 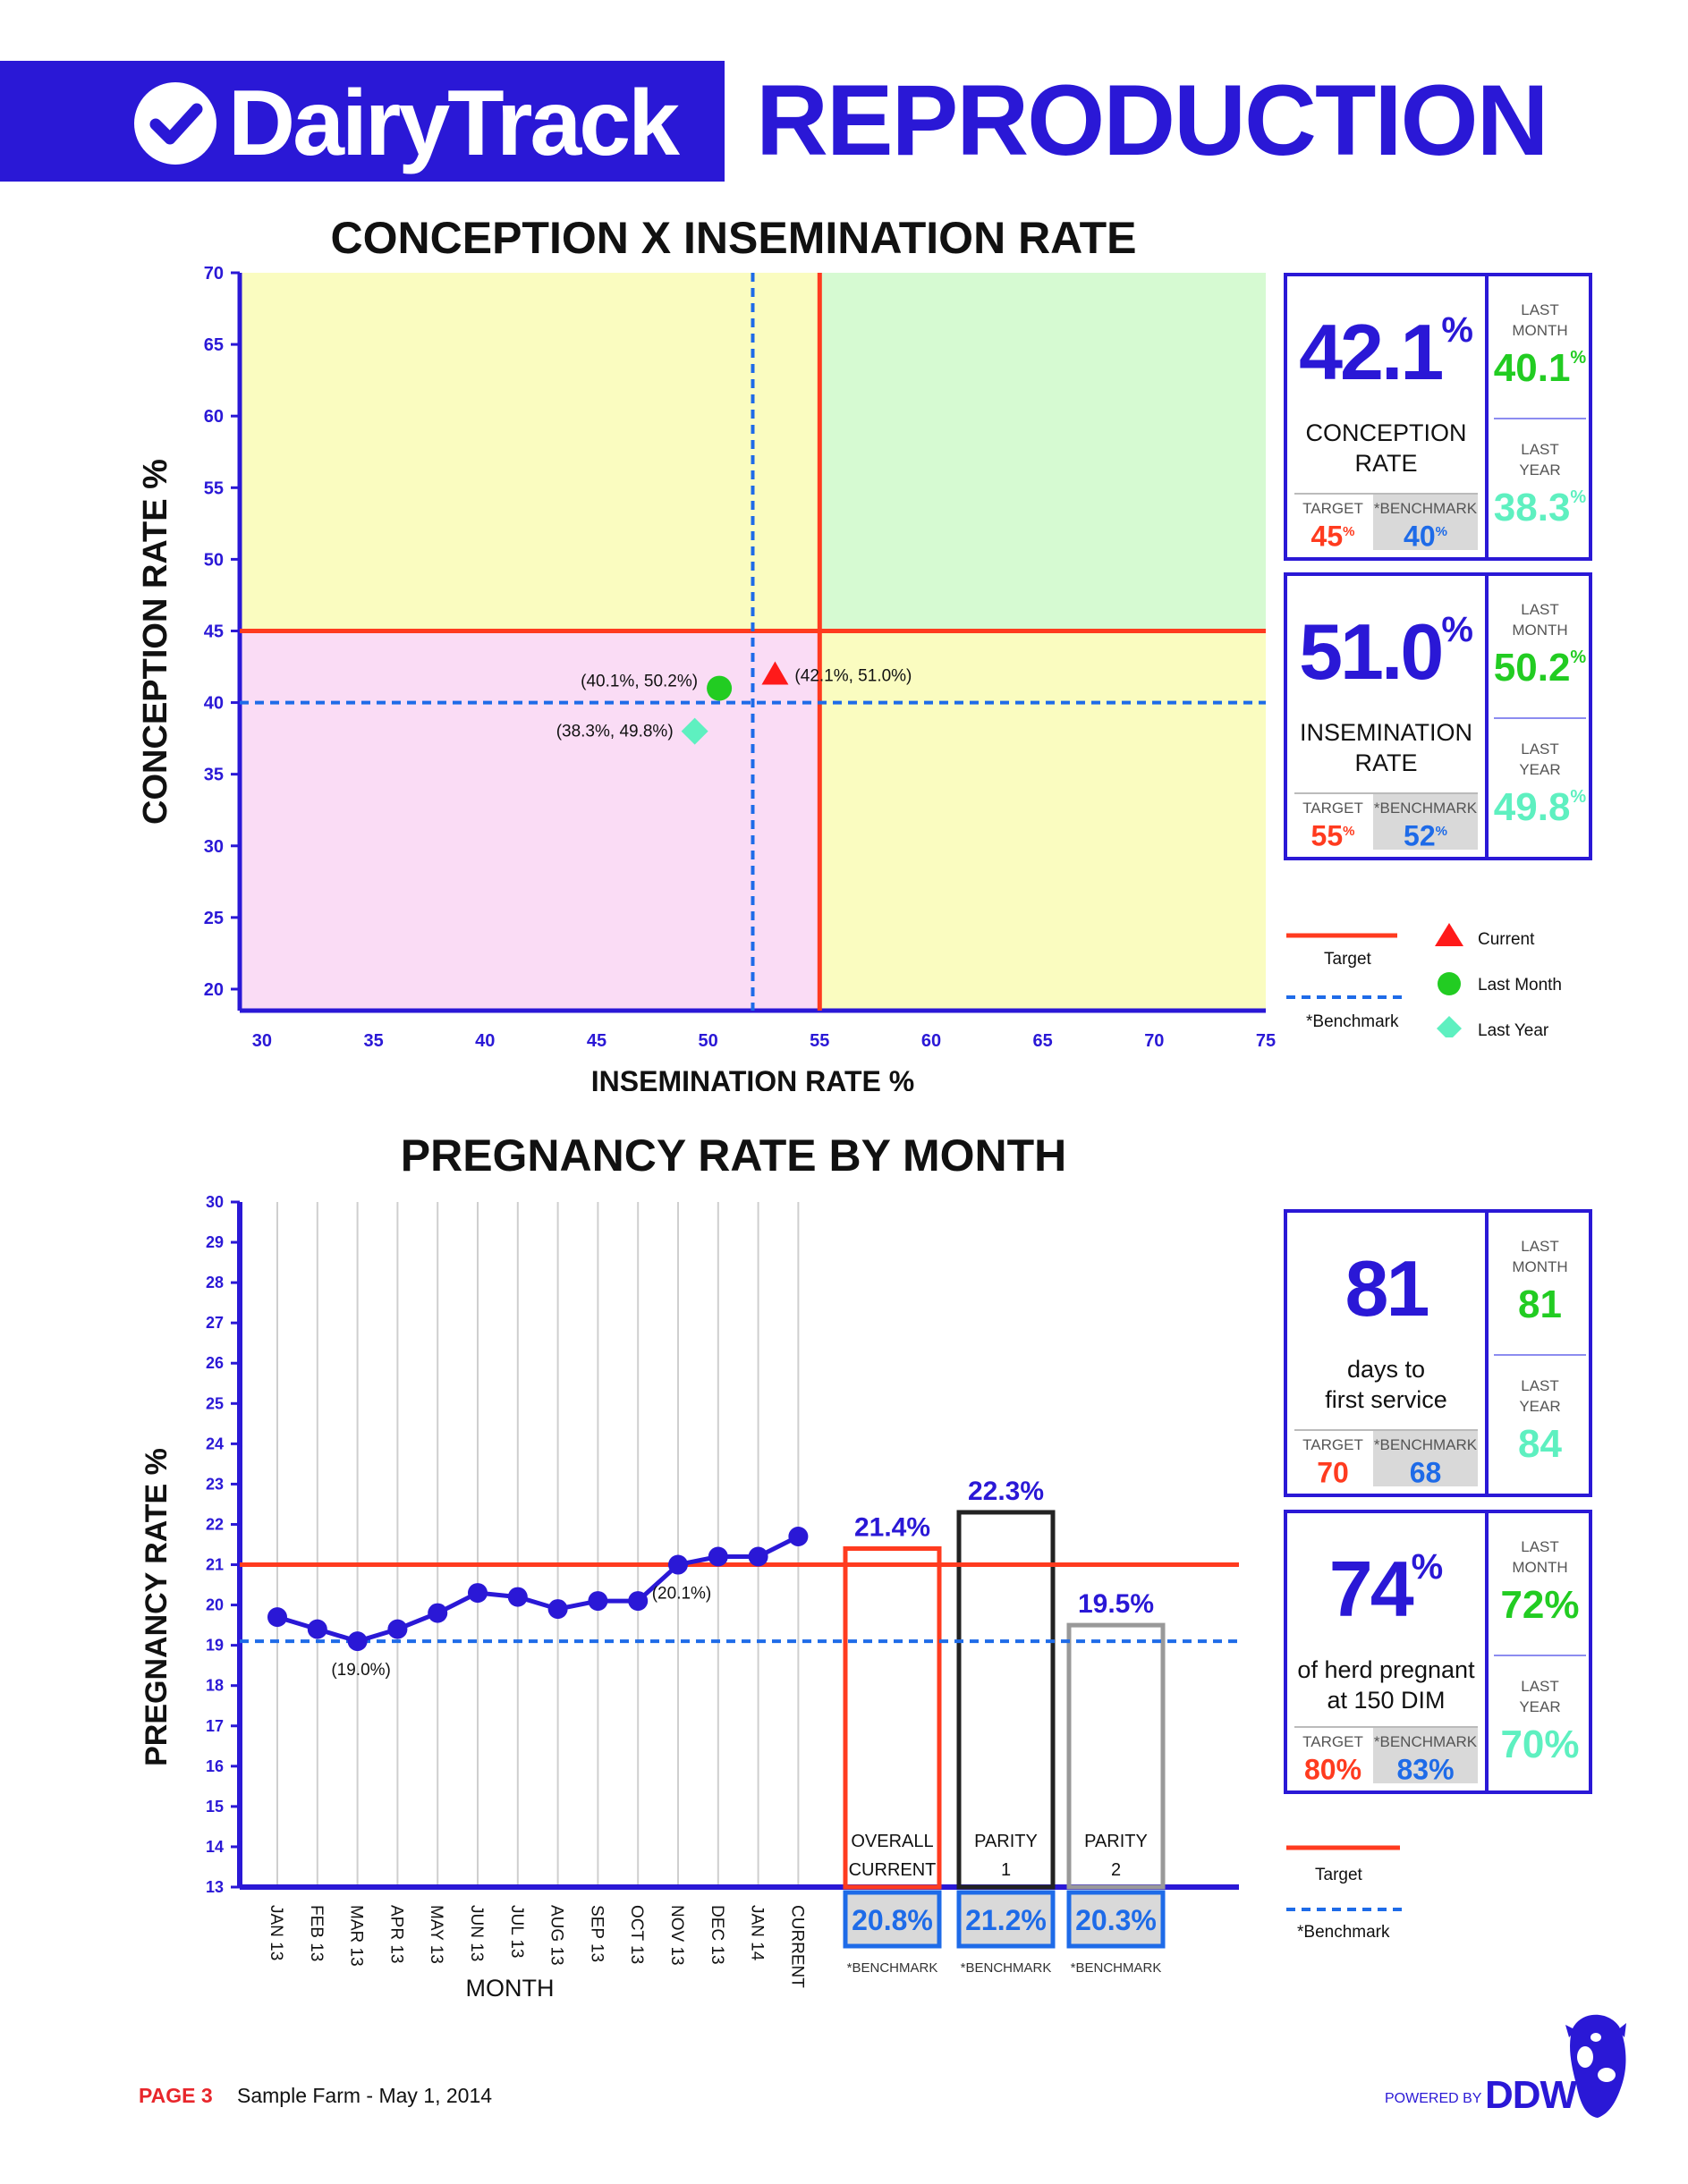 What do you see at coordinates (215, 1766) in the screenshot?
I see `y-tick-label: 16` at bounding box center [215, 1766].